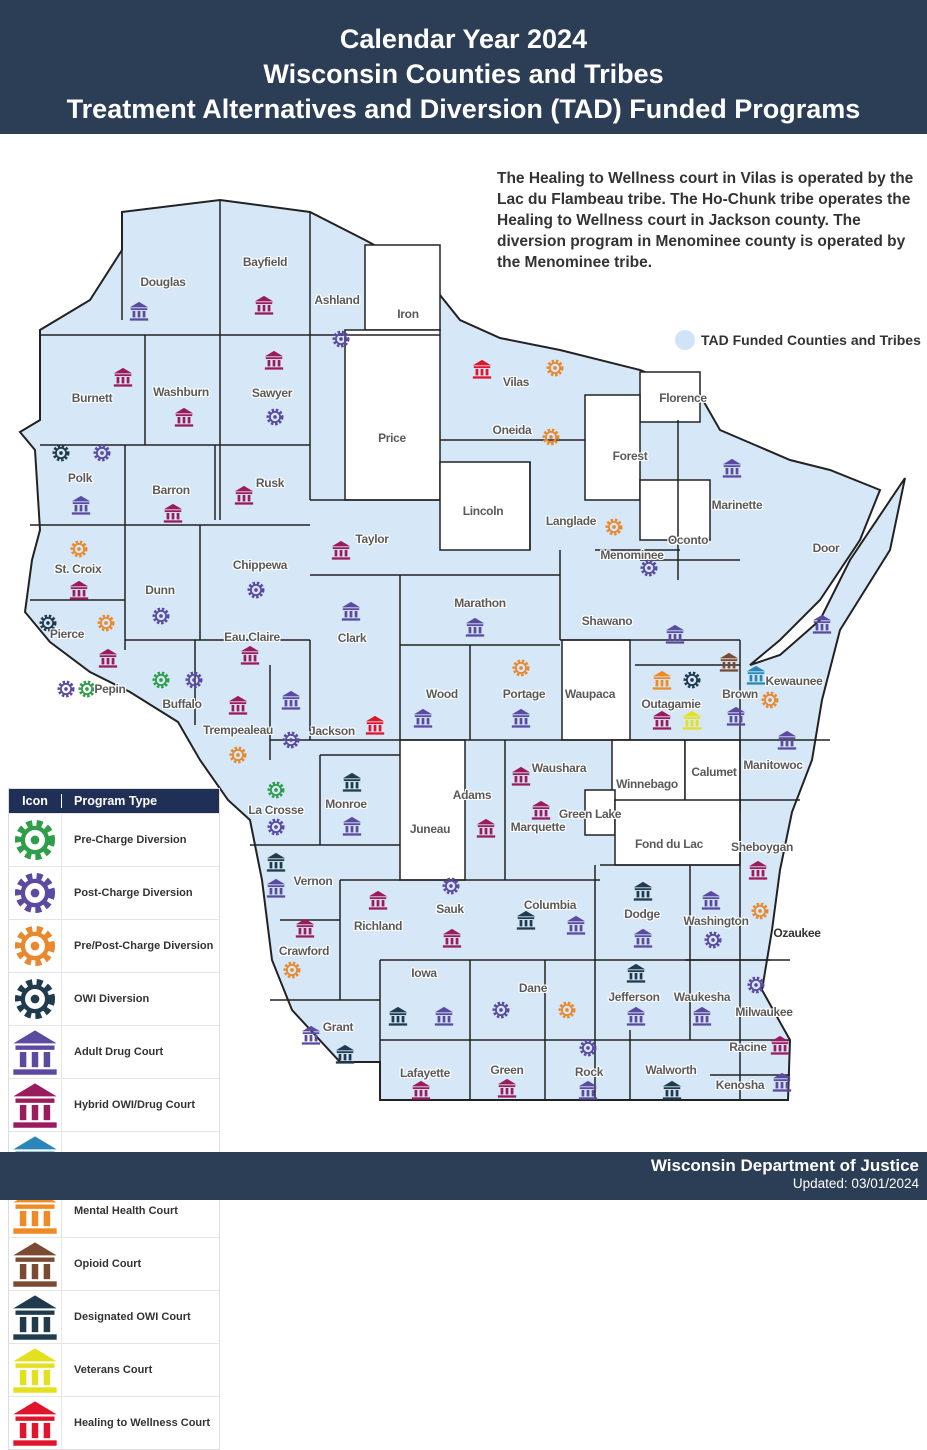 The width and height of the screenshot is (927, 1450). What do you see at coordinates (194, 680) in the screenshot?
I see `buffalo-post-gear-icon` at bounding box center [194, 680].